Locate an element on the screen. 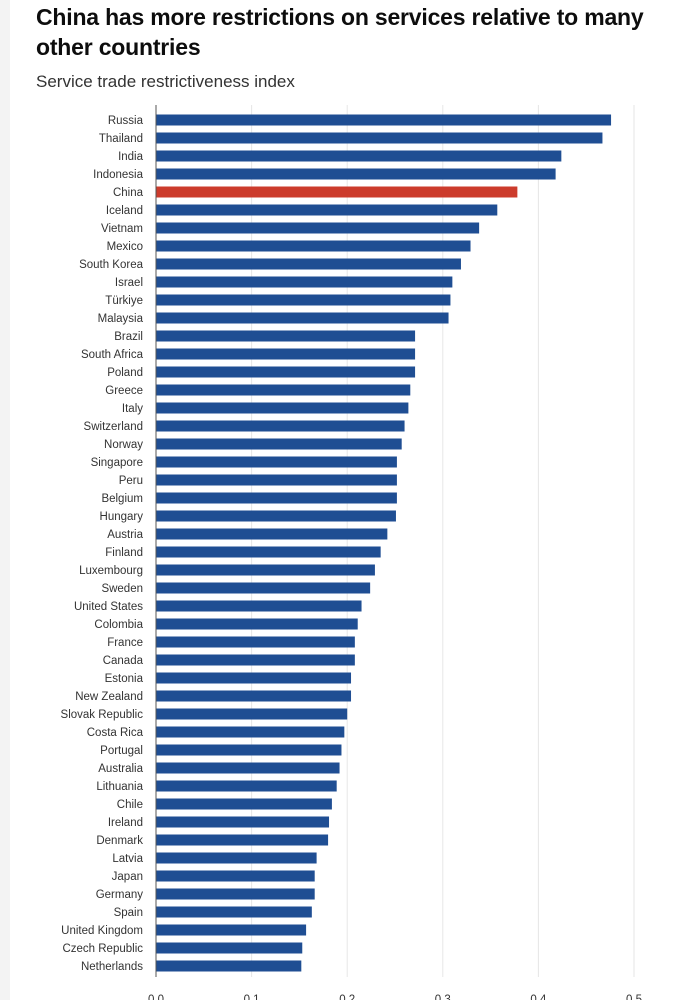 Image resolution: width=678 pixels, height=1000 pixels. category-label: Hungary is located at coordinates (122, 517).